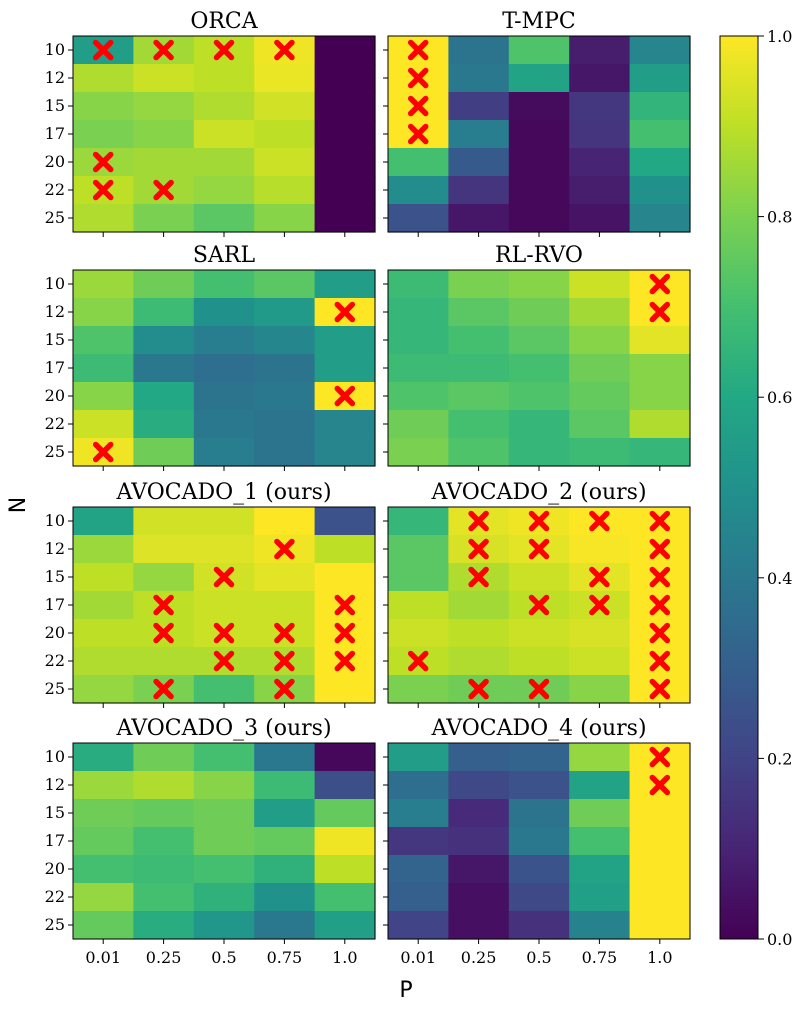  What do you see at coordinates (55, 784) in the screenshot?
I see `y-tick-label: 12` at bounding box center [55, 784].